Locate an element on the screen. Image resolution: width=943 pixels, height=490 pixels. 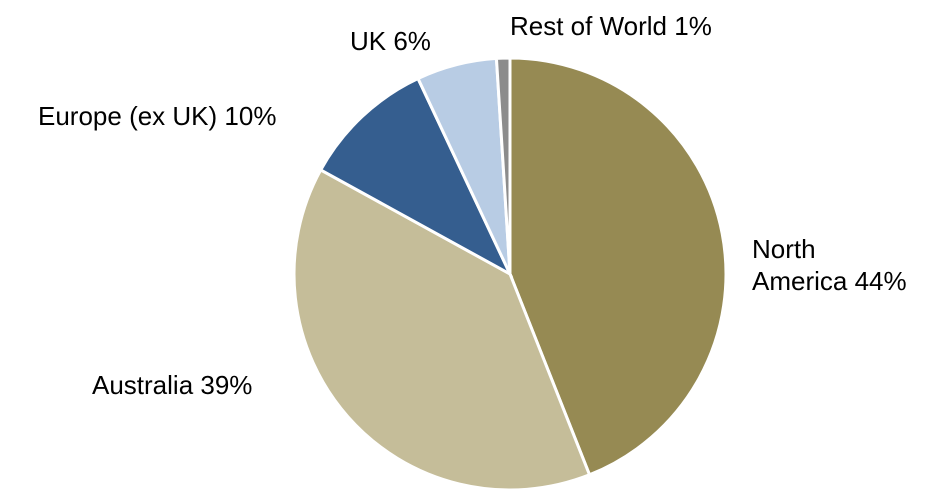
pie-label-line: Rest of World 1% is located at coordinates (611, 26).